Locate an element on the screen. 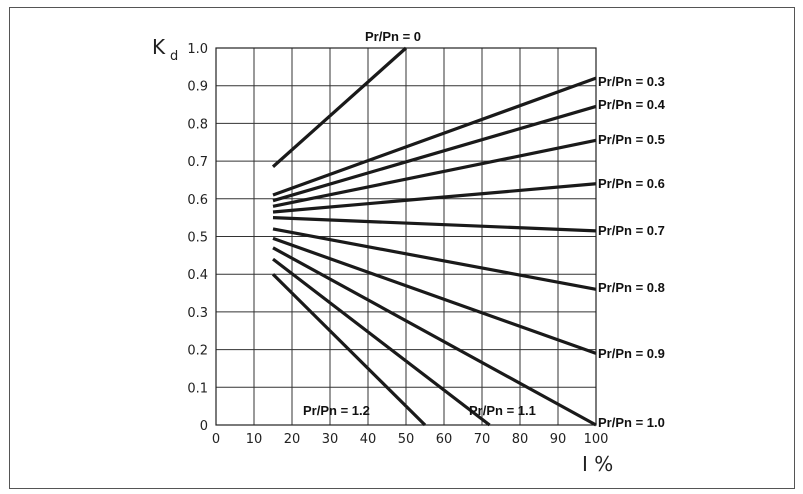 The width and height of the screenshot is (803, 494). y-axis-title-subscript: d is located at coordinates (174, 56).